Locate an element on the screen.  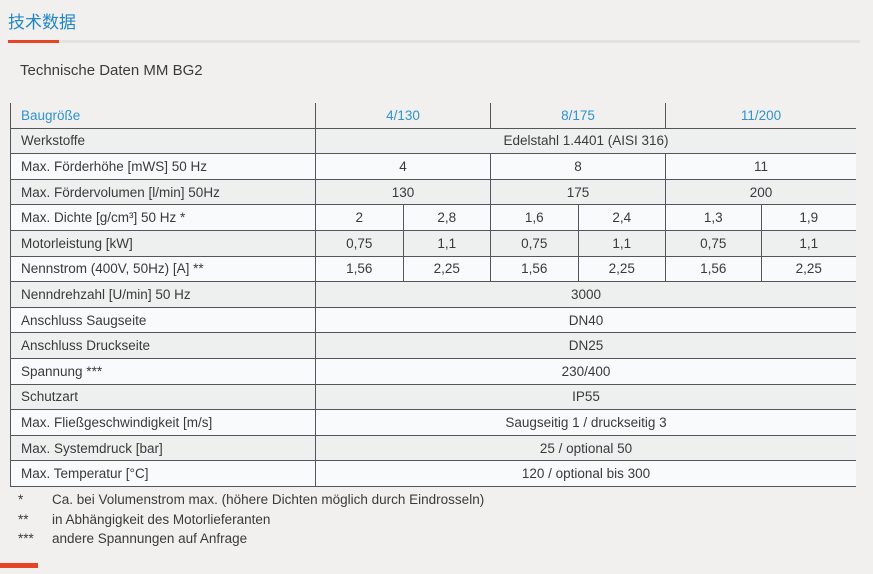
table-row: Max. Systemdruck [bar] 25 / optional 50 is located at coordinates (433, 448).